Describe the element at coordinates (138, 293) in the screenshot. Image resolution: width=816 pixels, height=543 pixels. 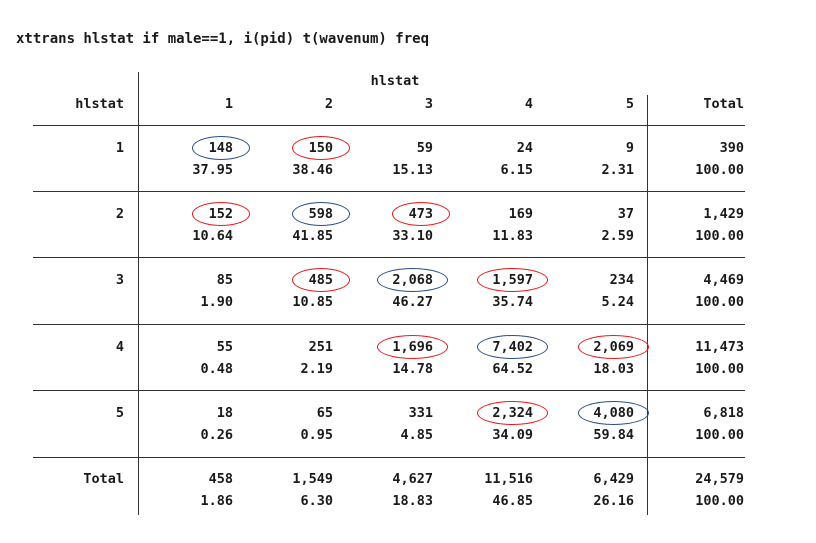
I see `stub-separator` at that location.